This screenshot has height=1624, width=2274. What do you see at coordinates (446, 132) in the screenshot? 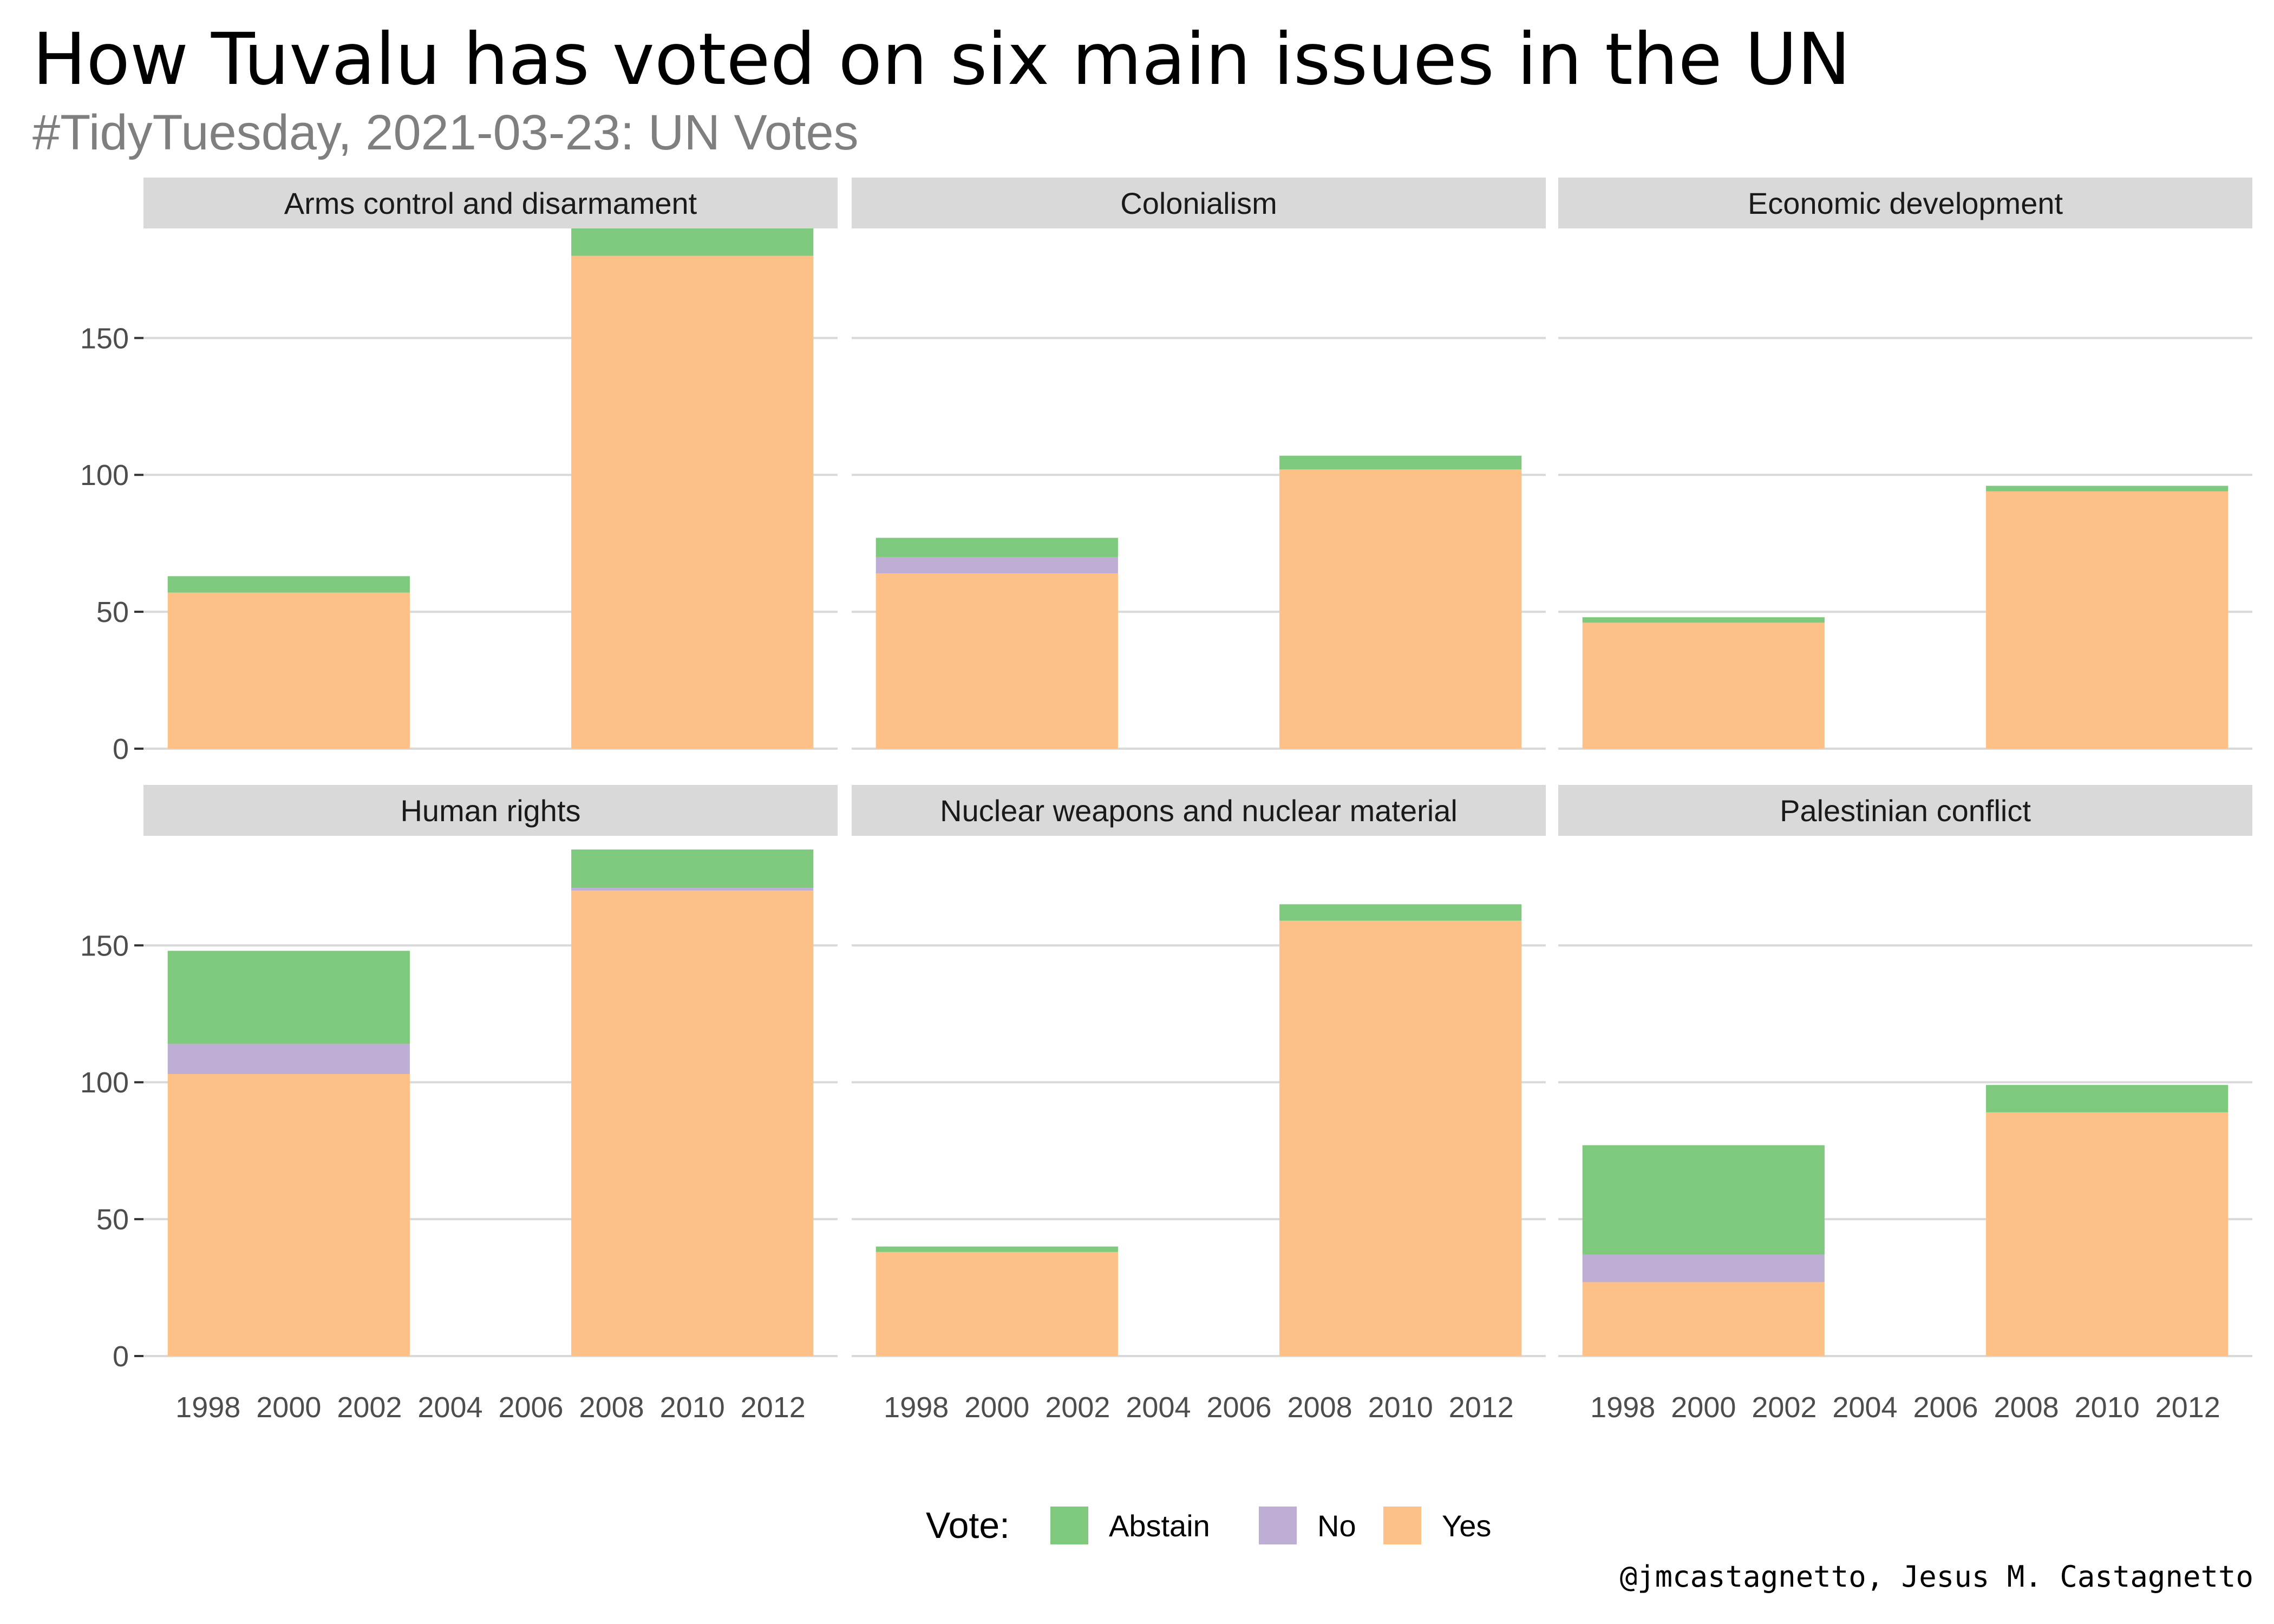
I see `chart-subtitle: #TidyTuesday, 2021-03-23: UN Votes` at bounding box center [446, 132].